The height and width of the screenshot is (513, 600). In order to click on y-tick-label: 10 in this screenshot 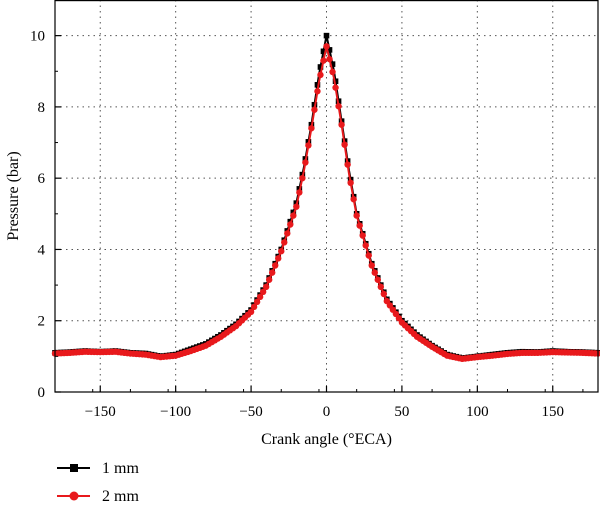, I will do `click(37, 37)`.